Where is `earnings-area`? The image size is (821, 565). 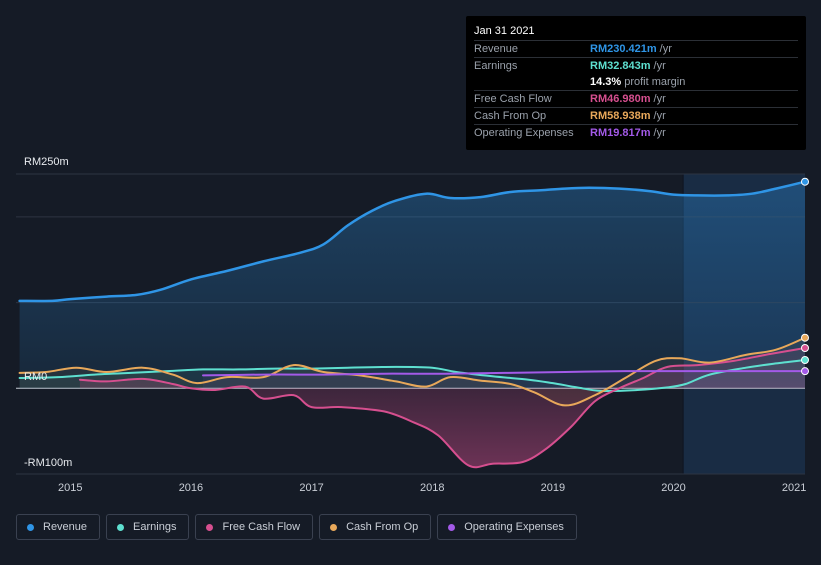
earnings-area is located at coordinates (412, 376).